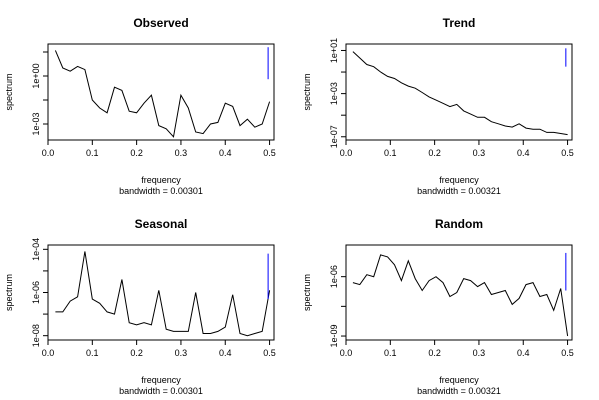 The image size is (599, 400). I want to click on panel-title: Trend, so click(459, 23).